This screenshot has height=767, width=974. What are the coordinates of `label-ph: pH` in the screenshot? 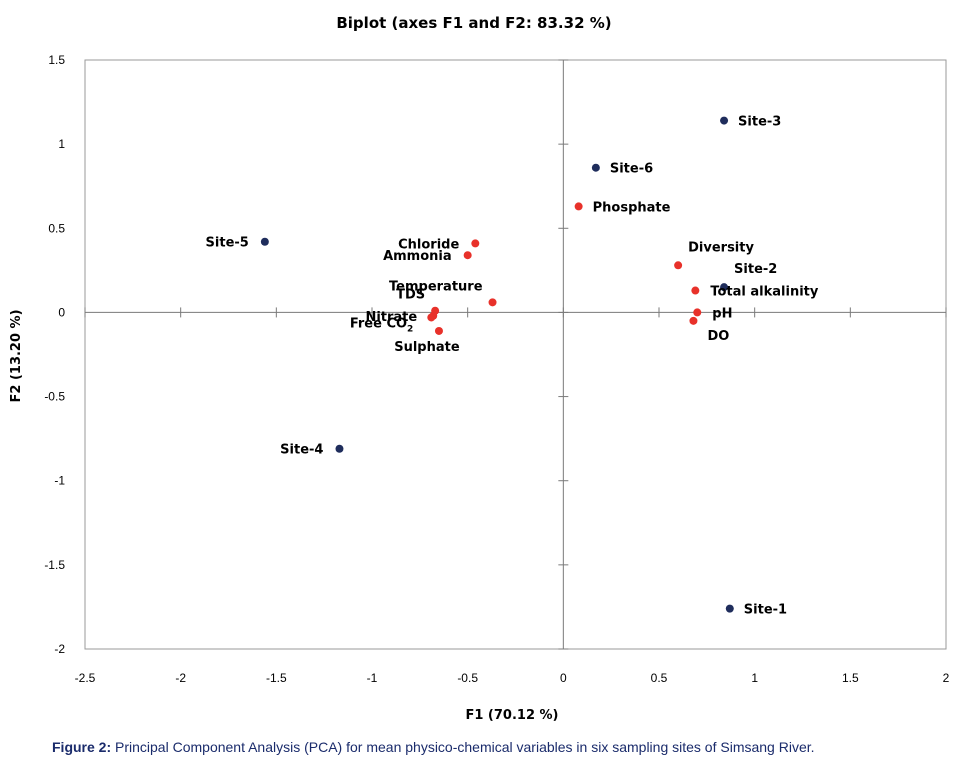 It's located at (722, 313).